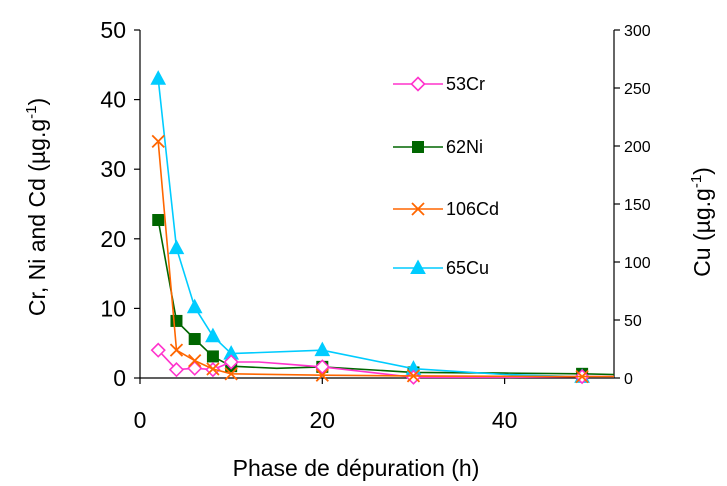  I want to click on y-axis-title-close: ), so click(37, 102).